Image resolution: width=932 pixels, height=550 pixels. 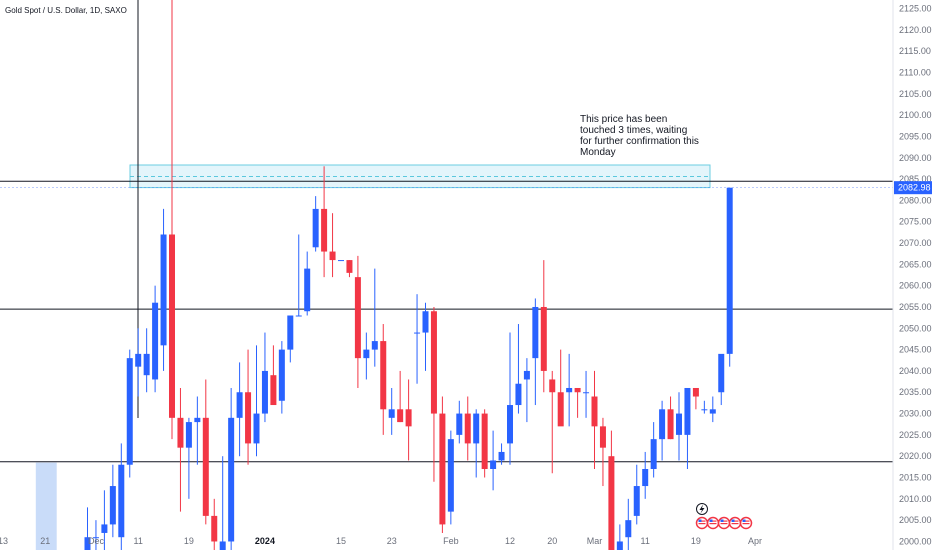 What do you see at coordinates (915, 371) in the screenshot?
I see `price-tick-label: 2040.00` at bounding box center [915, 371].